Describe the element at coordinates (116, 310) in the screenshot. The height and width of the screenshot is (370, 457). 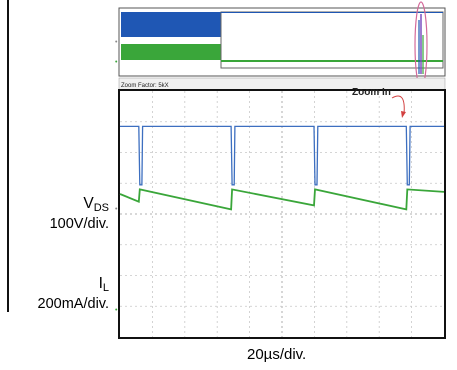
I see `il-channel-marker: •` at that location.